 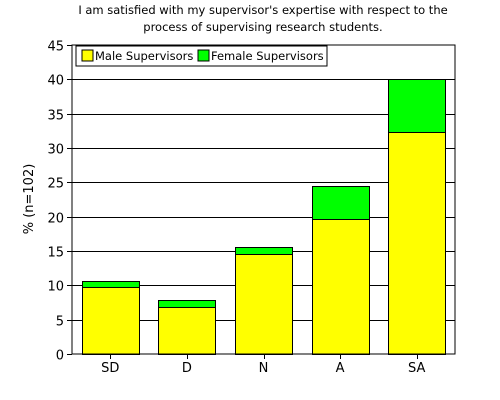 What do you see at coordinates (416, 368) in the screenshot?
I see `x-tick-label: SA` at bounding box center [416, 368].